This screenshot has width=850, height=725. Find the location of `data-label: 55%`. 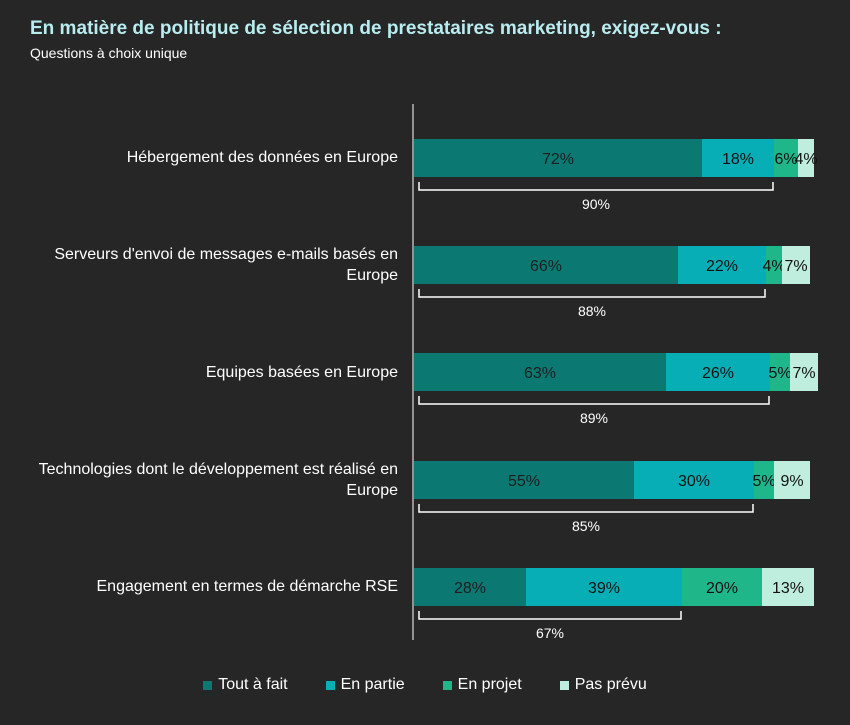

data-label: 55% is located at coordinates (524, 481).